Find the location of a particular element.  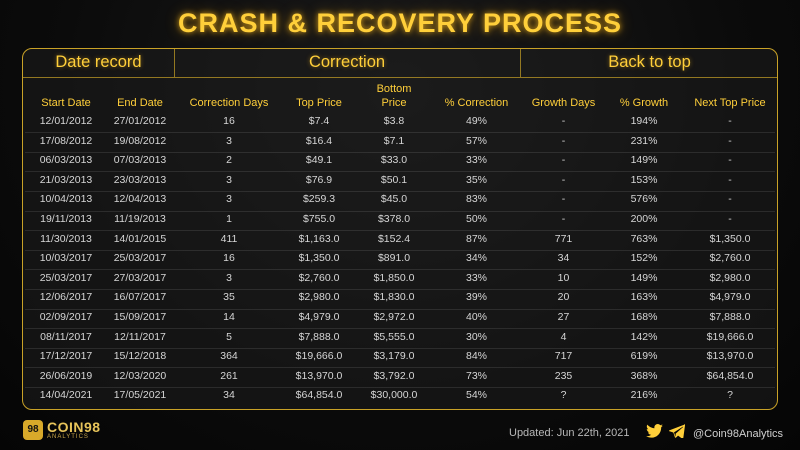

cell-end-date: 19/08/2012 is located at coordinates (140, 140).